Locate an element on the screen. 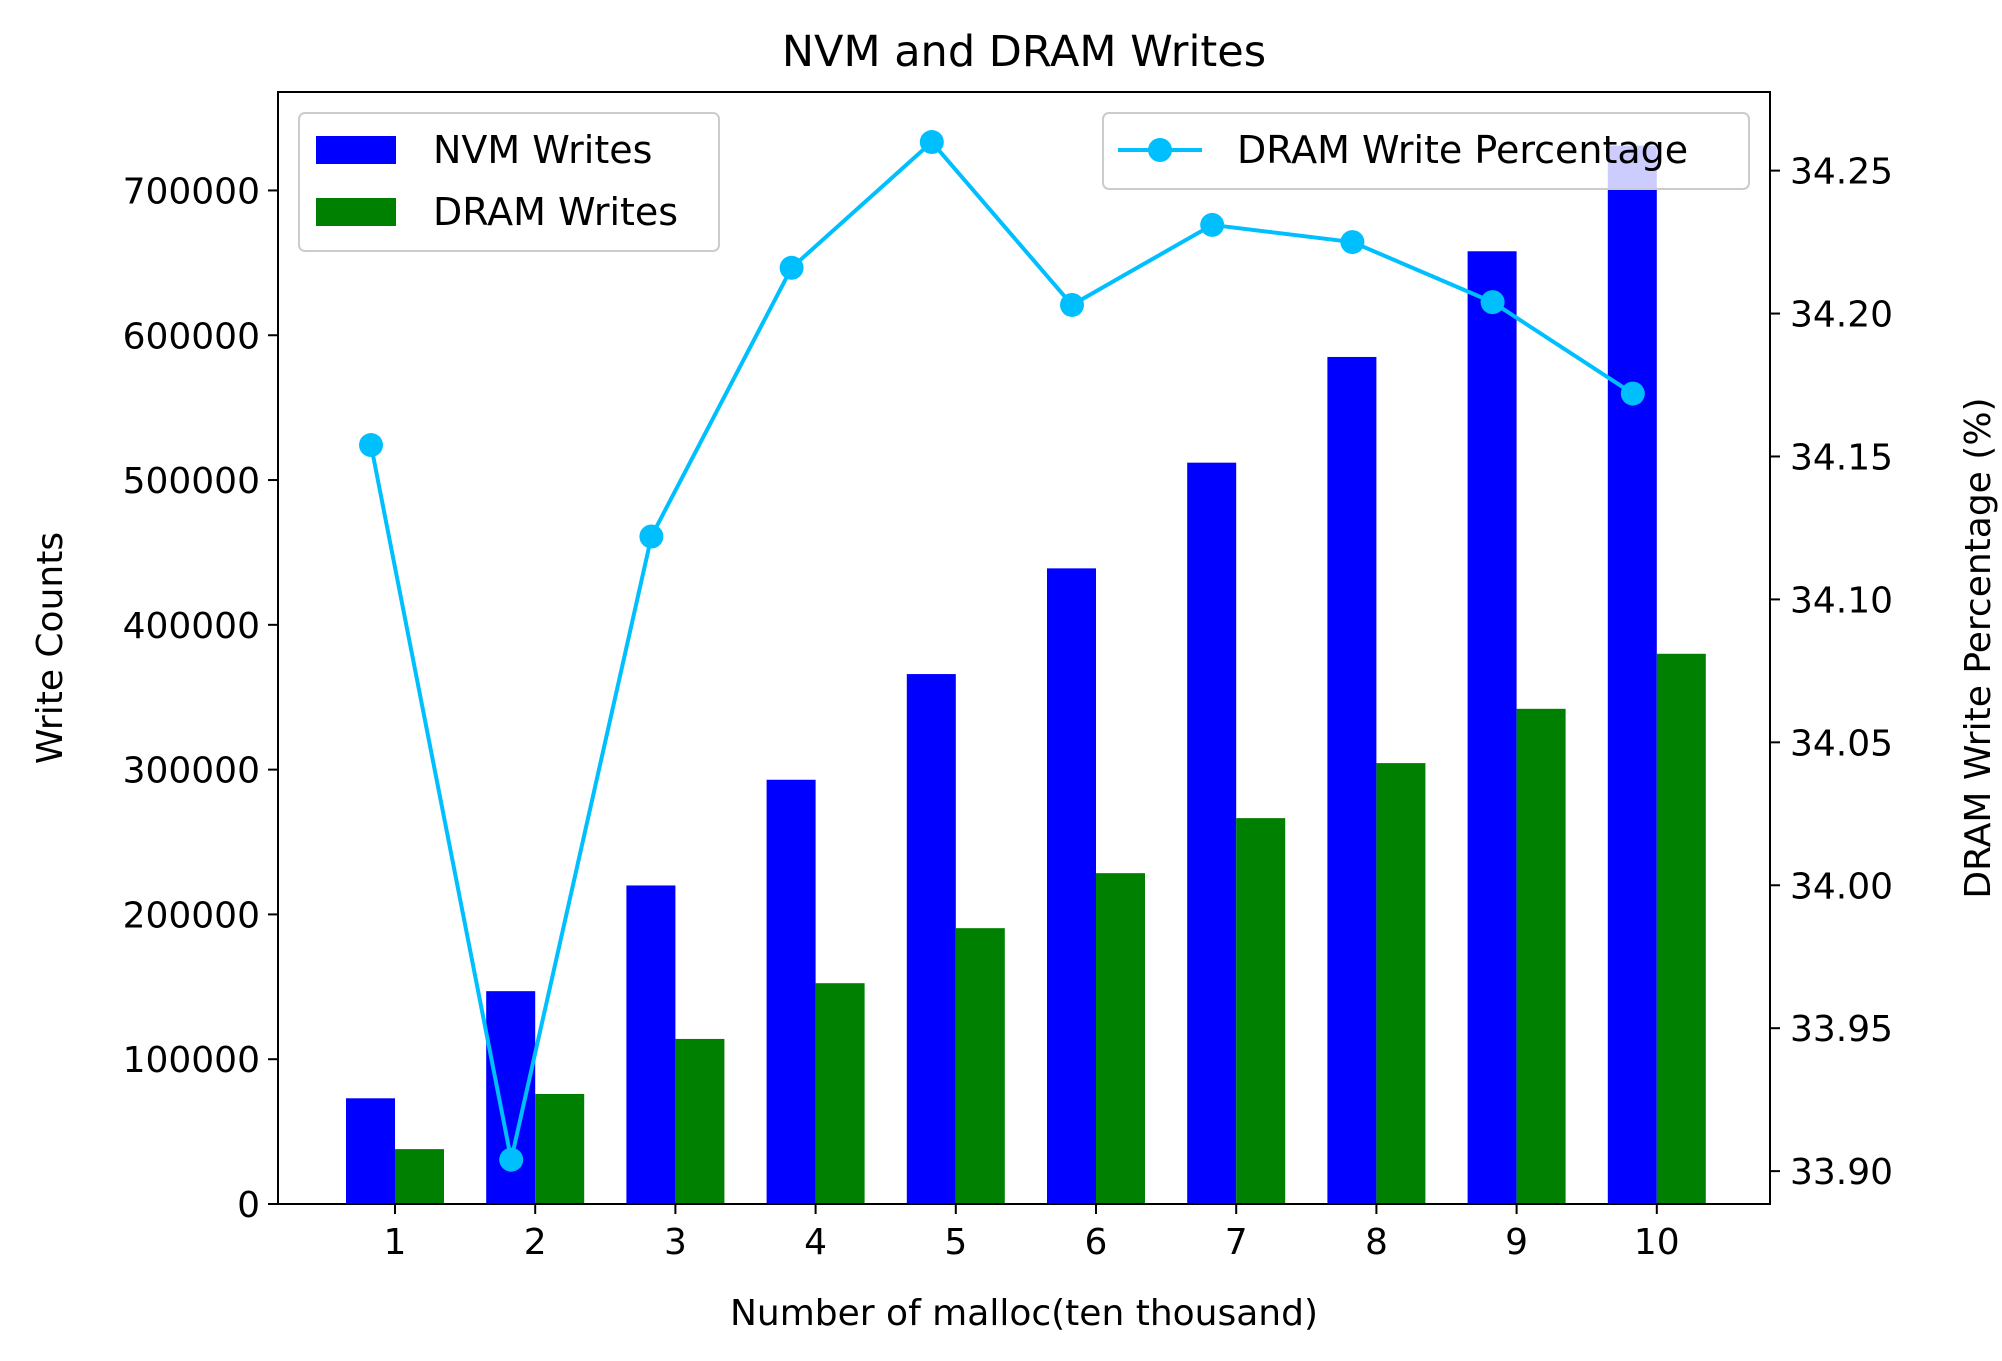 Image resolution: width=2002 pixels, height=1361 pixels. y2-tick-label-34.10: 34.10 is located at coordinates (1841, 600).